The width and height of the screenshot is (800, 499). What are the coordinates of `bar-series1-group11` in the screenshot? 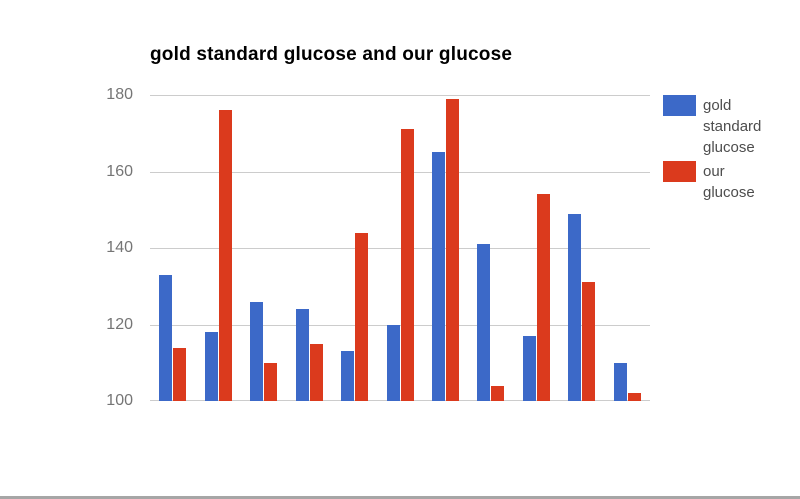 It's located at (620, 381).